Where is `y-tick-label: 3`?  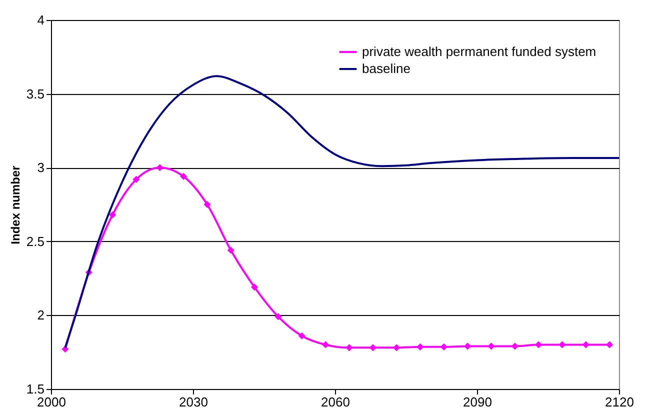 y-tick-label: 3 is located at coordinates (40, 168).